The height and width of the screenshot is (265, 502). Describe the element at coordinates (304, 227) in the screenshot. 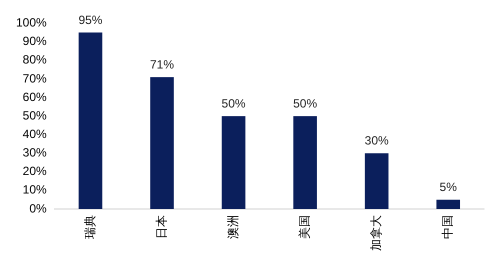

I see `x-tick-label: 美国` at that location.